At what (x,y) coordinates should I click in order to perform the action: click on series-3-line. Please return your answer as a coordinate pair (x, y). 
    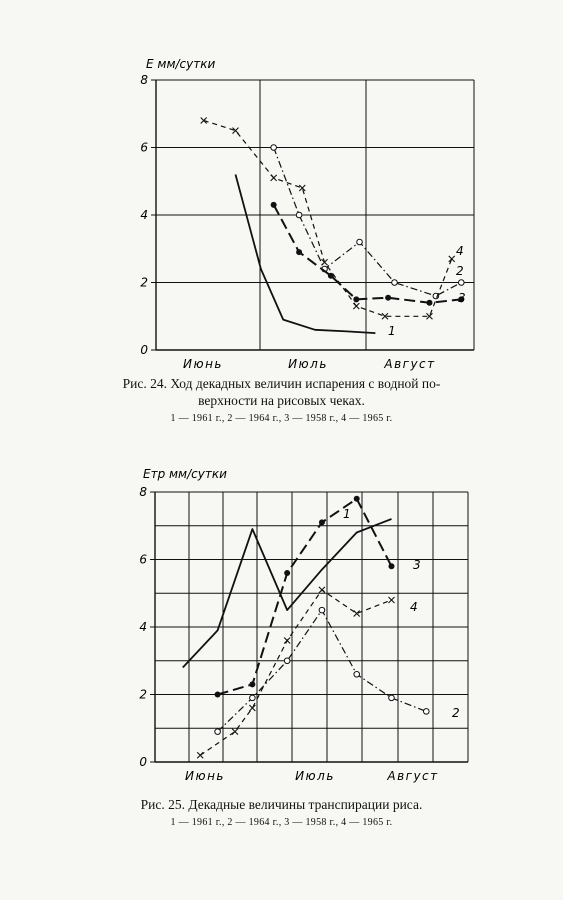
    Looking at the image, I should click on (305, 596).